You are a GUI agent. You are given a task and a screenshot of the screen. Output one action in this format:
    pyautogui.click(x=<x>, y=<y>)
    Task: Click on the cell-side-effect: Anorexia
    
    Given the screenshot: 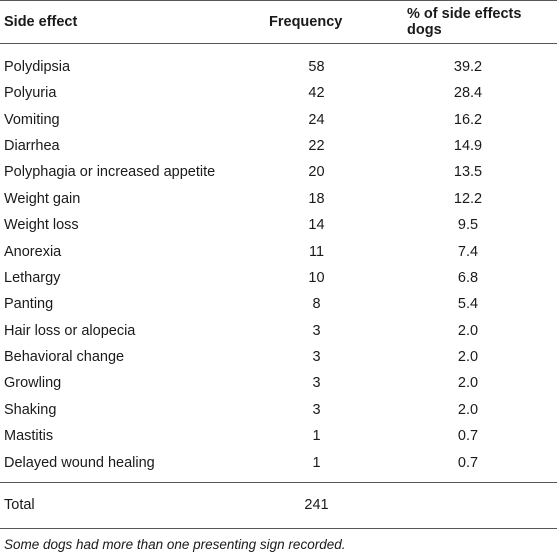 What is the action you would take?
    pyautogui.click(x=33, y=251)
    